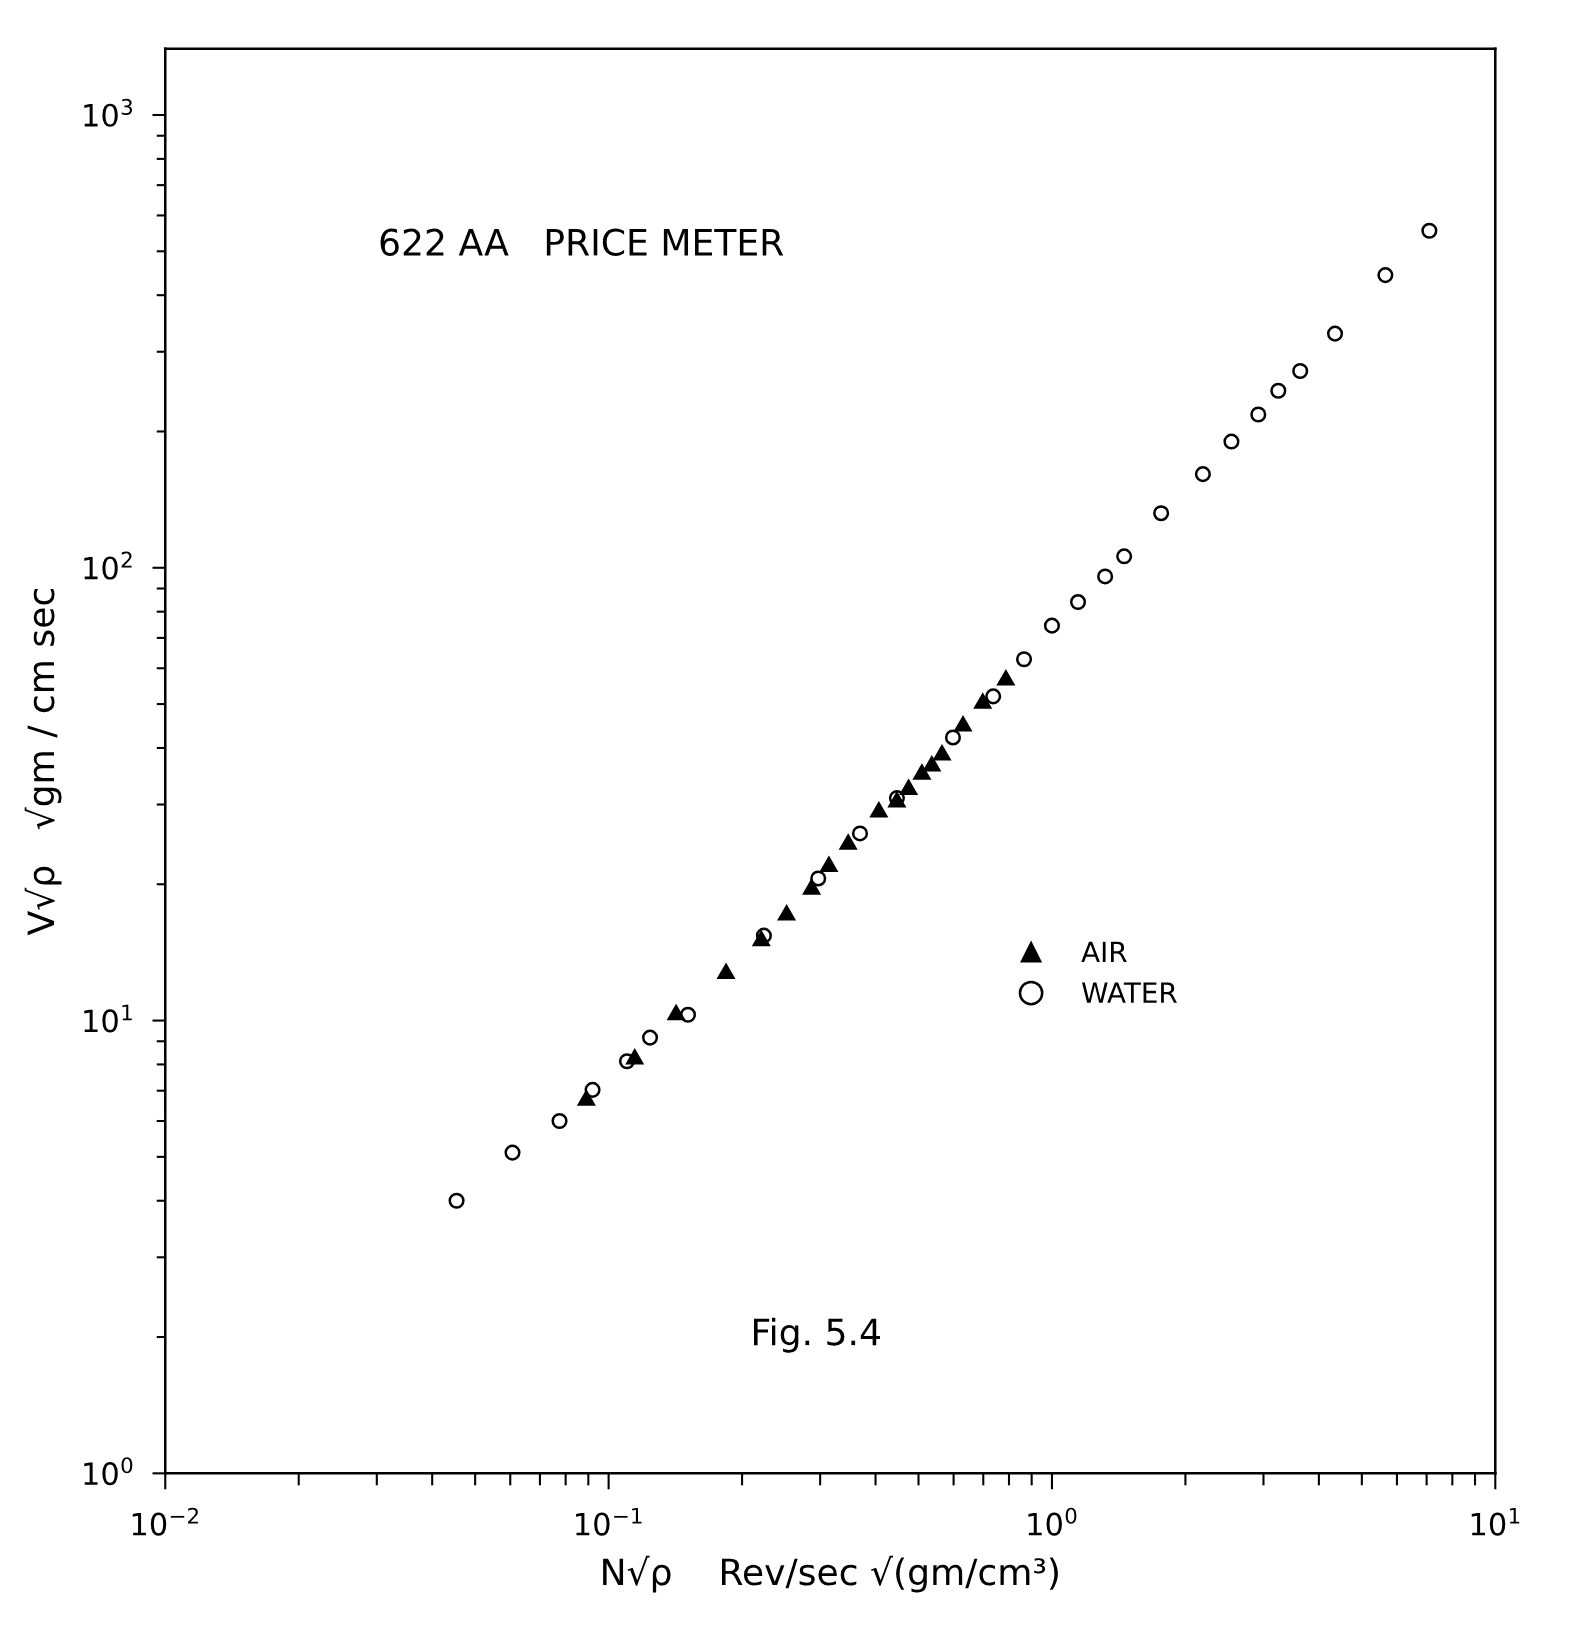 The image size is (1574, 1628). I want to click on x-tick-label: 10$^{0}$, so click(1052, 1521).